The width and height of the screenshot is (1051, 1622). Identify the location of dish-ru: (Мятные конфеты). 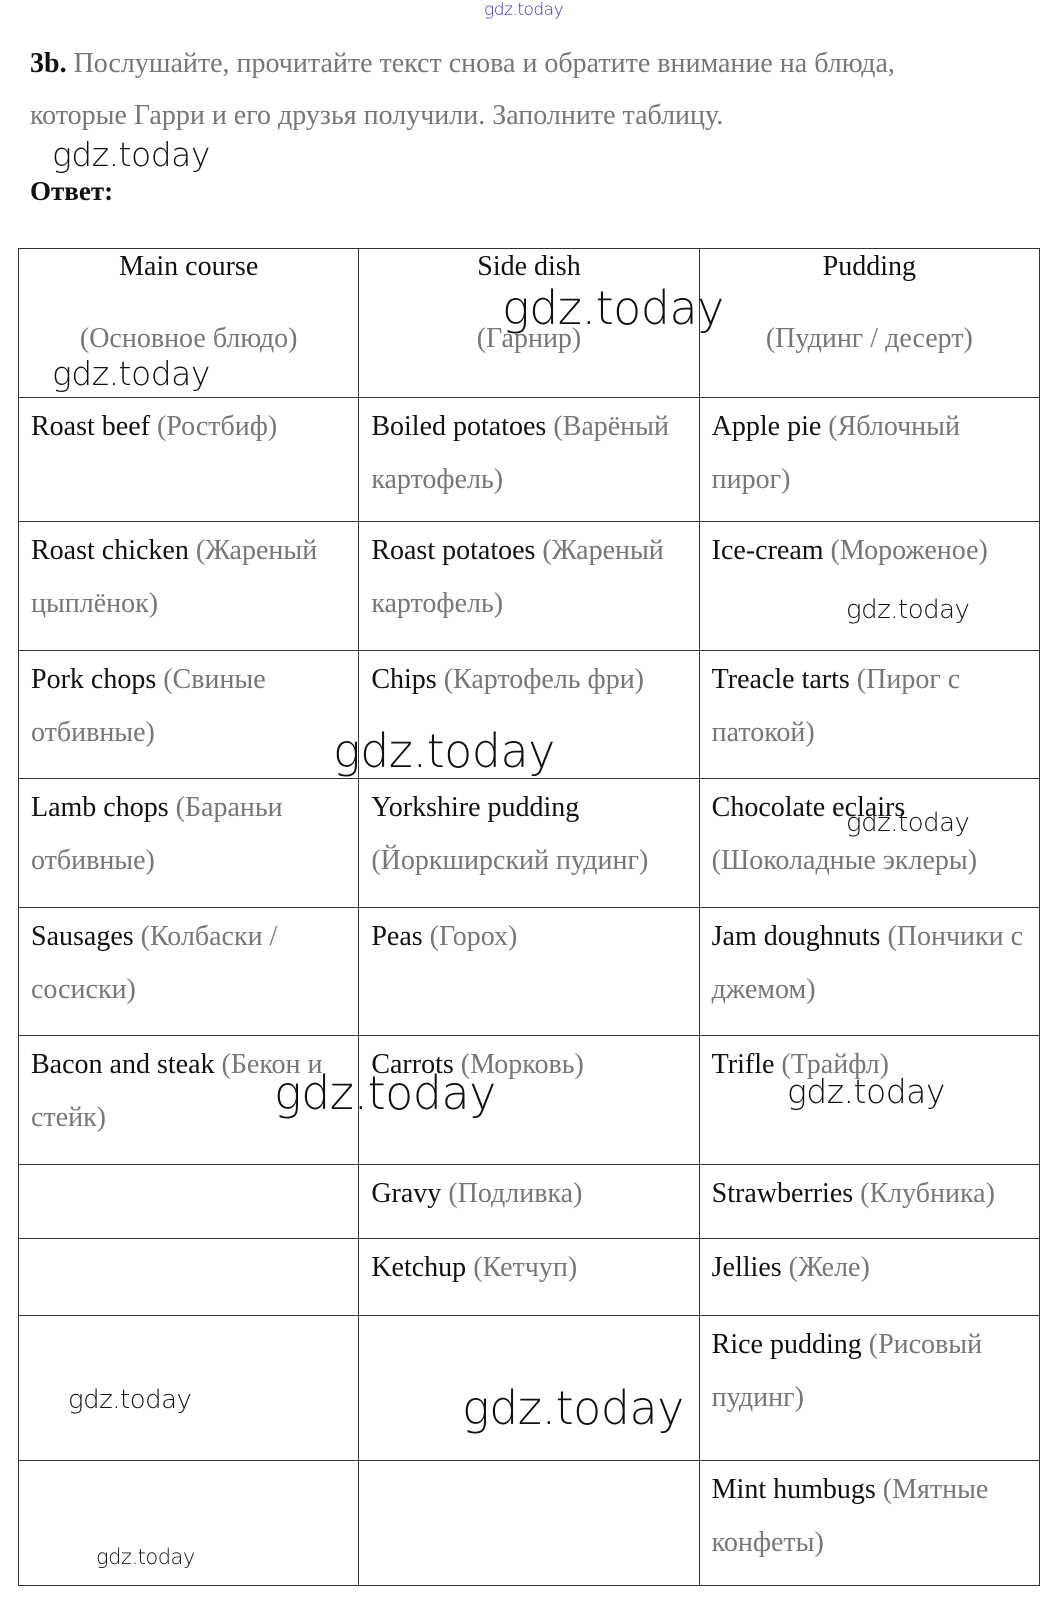
(850, 1516).